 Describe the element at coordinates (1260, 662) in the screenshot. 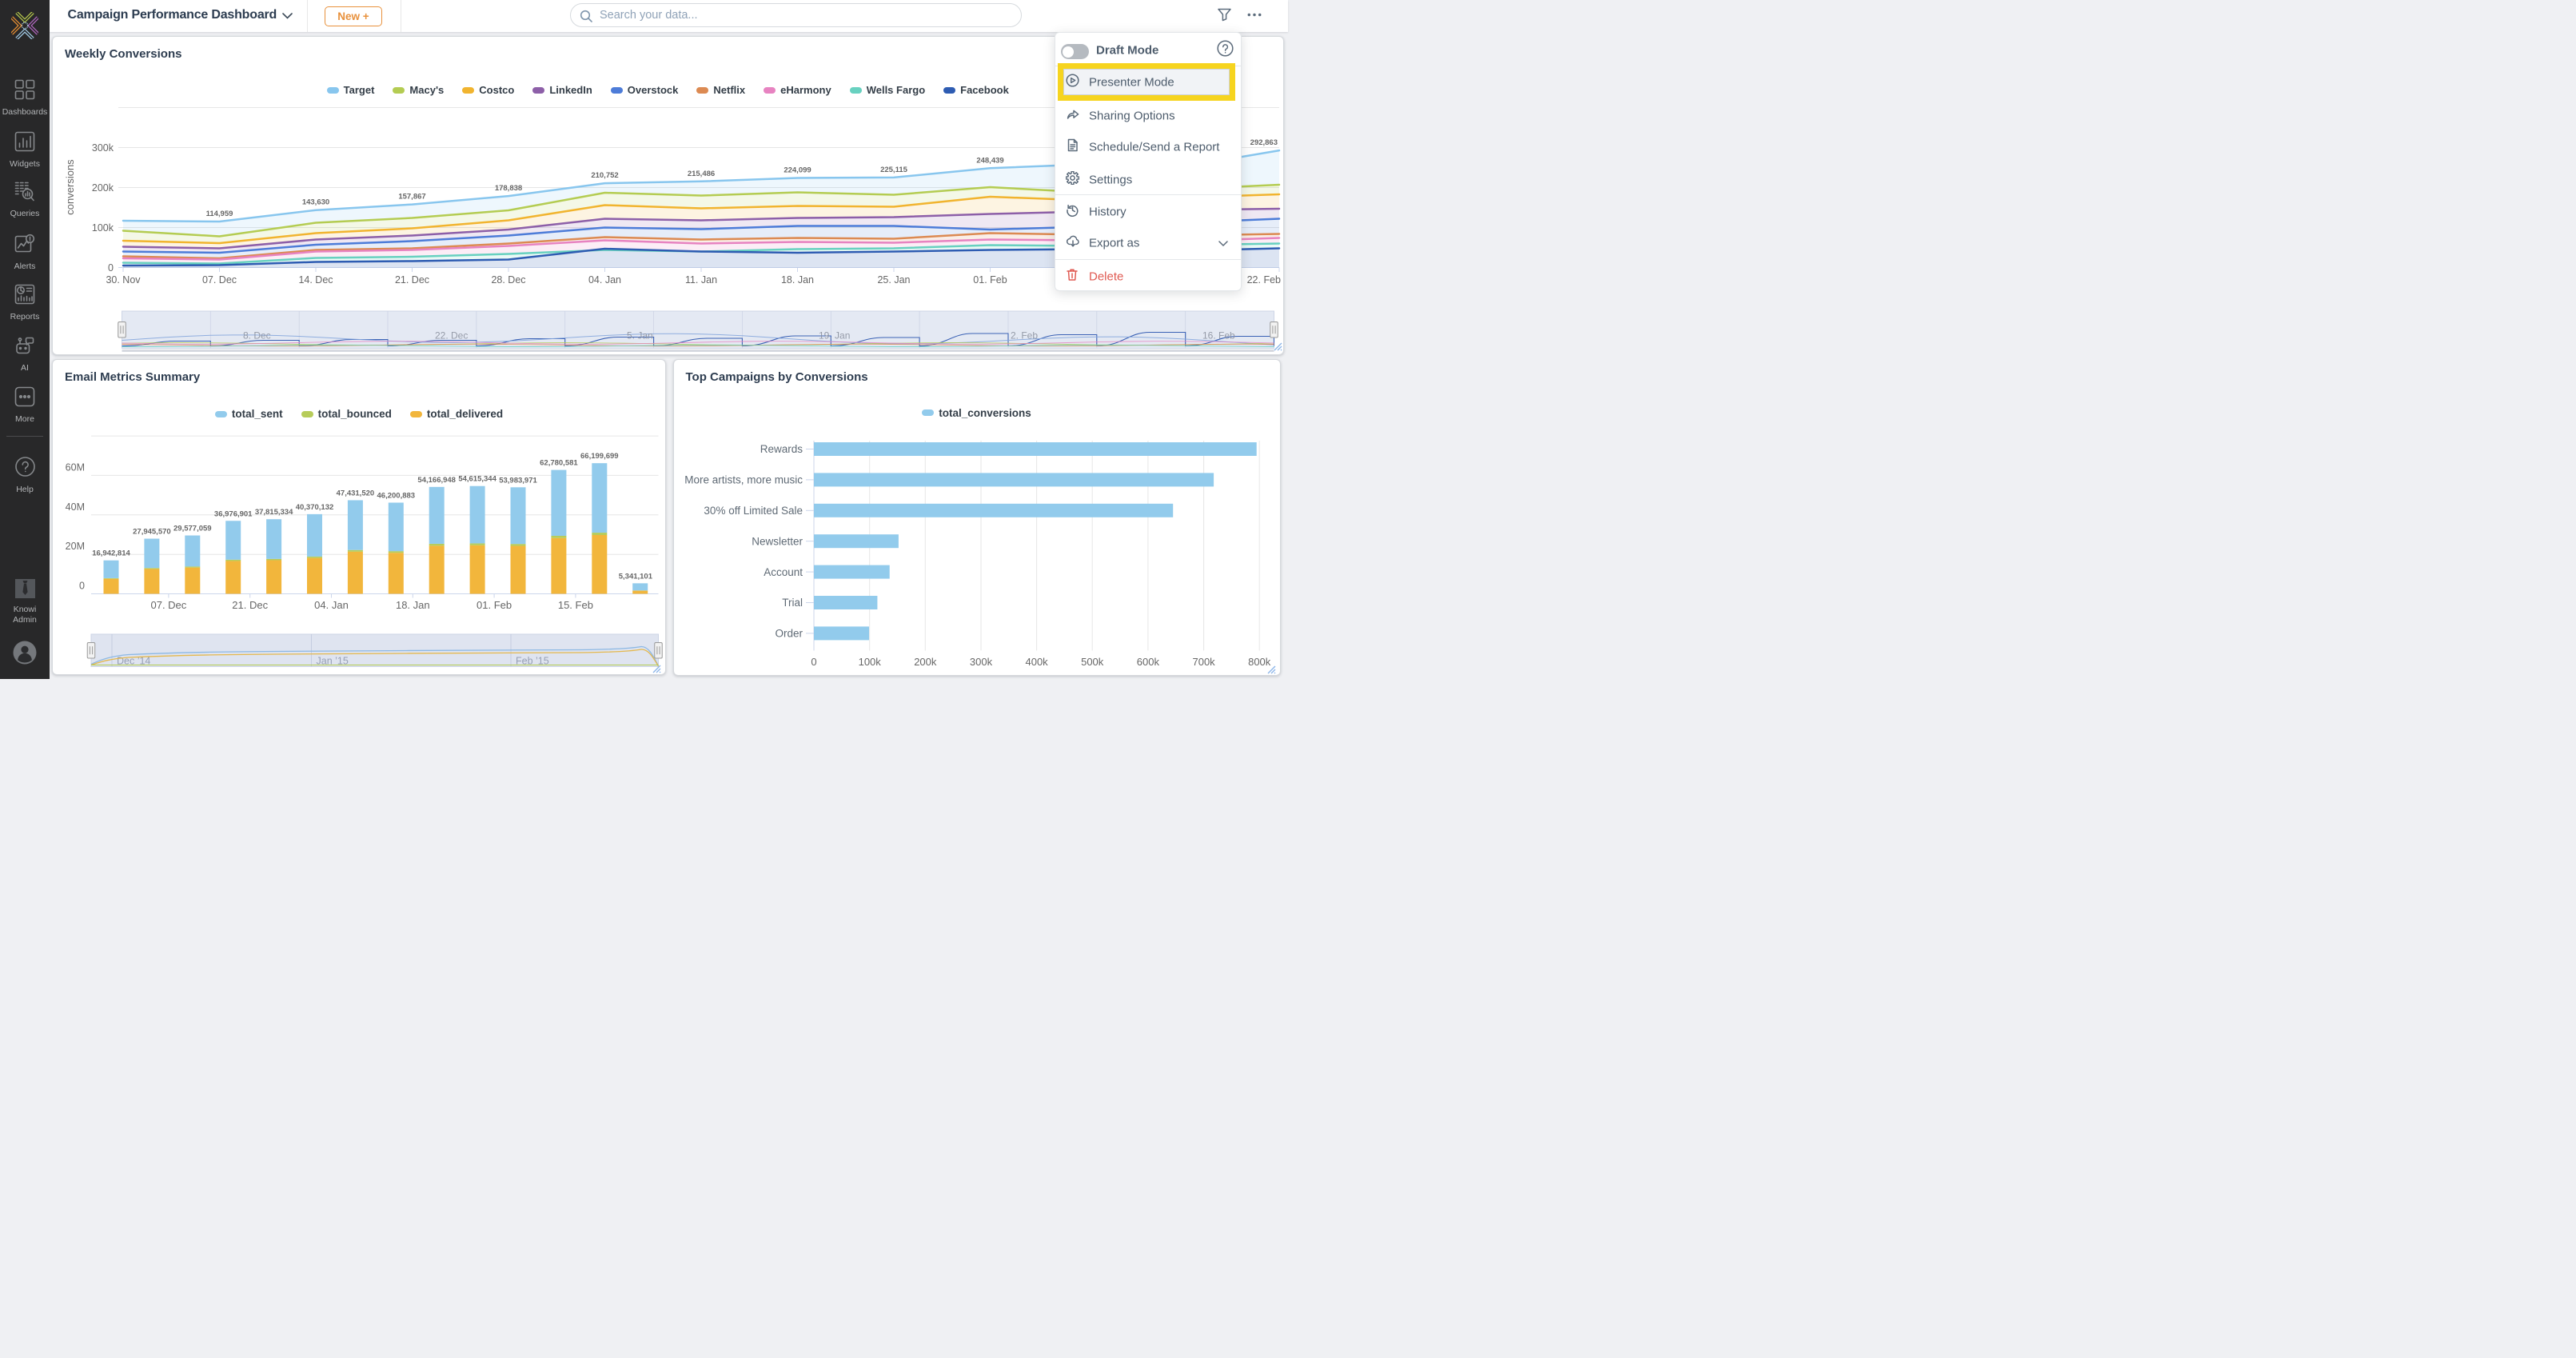

I see `svg-text: 800k` at that location.